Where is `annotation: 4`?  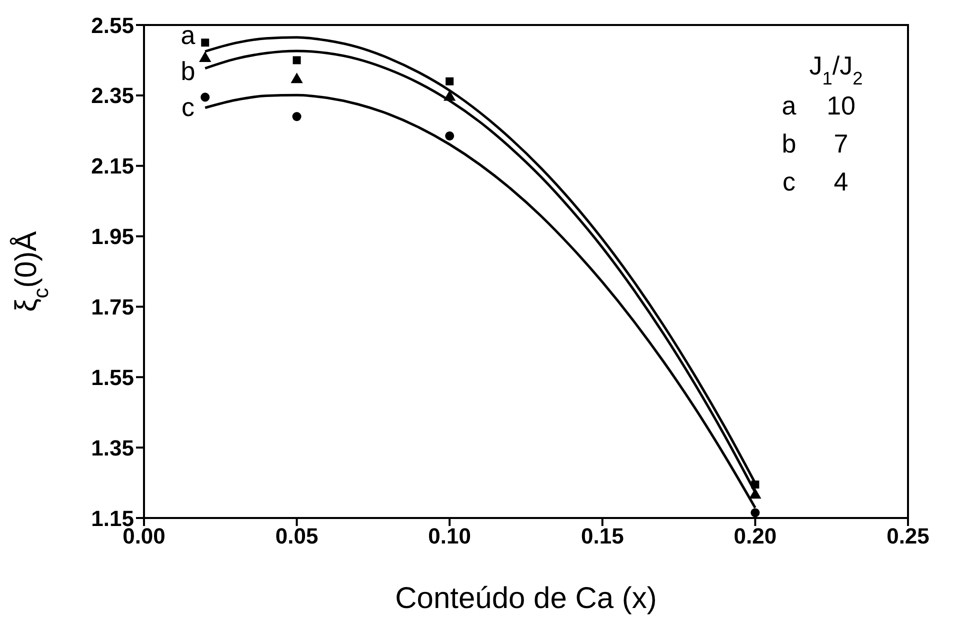
annotation: 4 is located at coordinates (841, 181).